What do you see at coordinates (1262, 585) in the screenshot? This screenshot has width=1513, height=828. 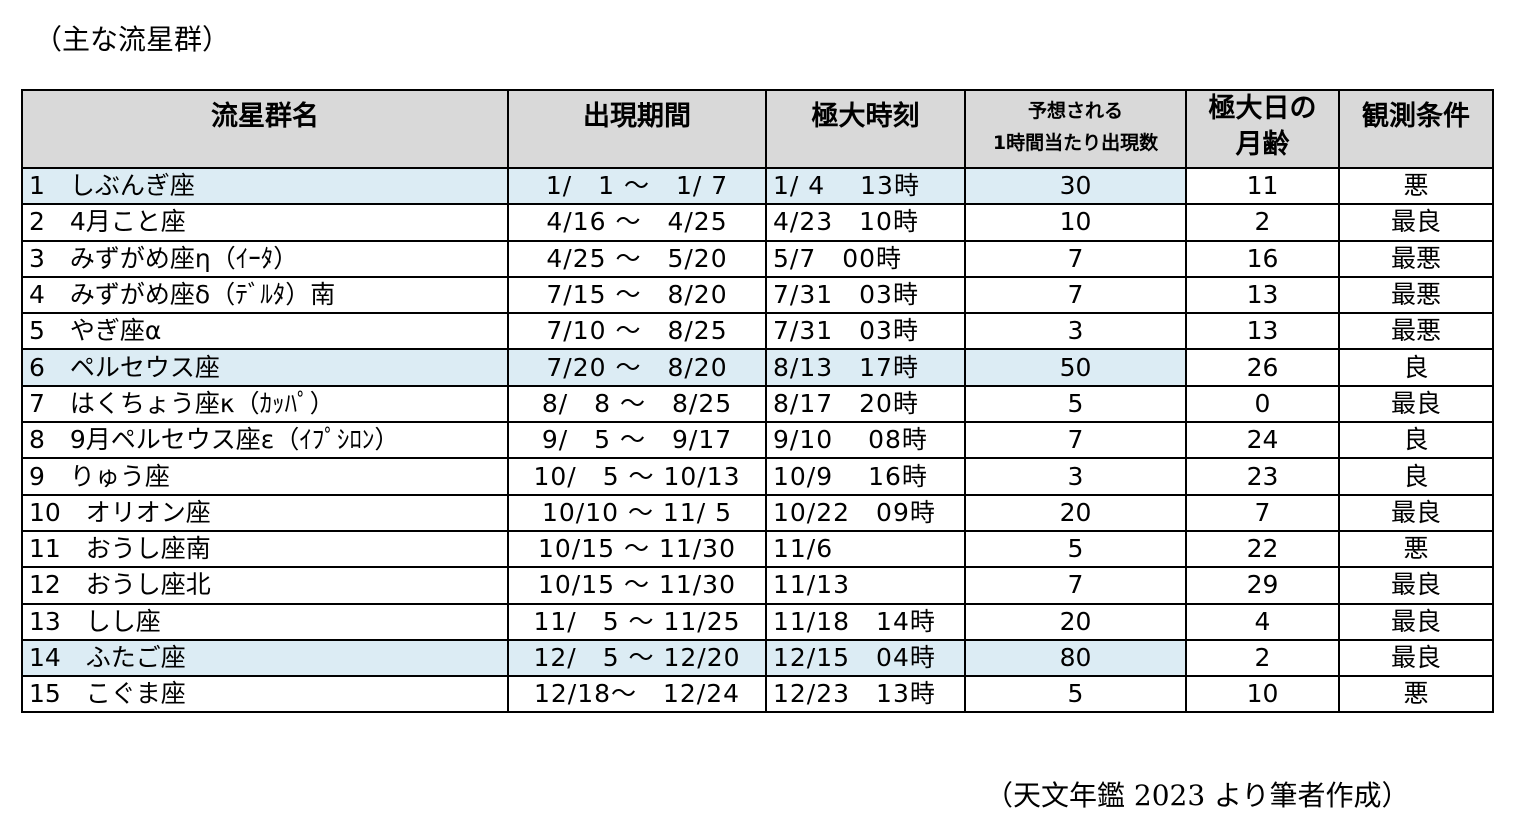 I see `cell-moon-age: 29` at bounding box center [1262, 585].